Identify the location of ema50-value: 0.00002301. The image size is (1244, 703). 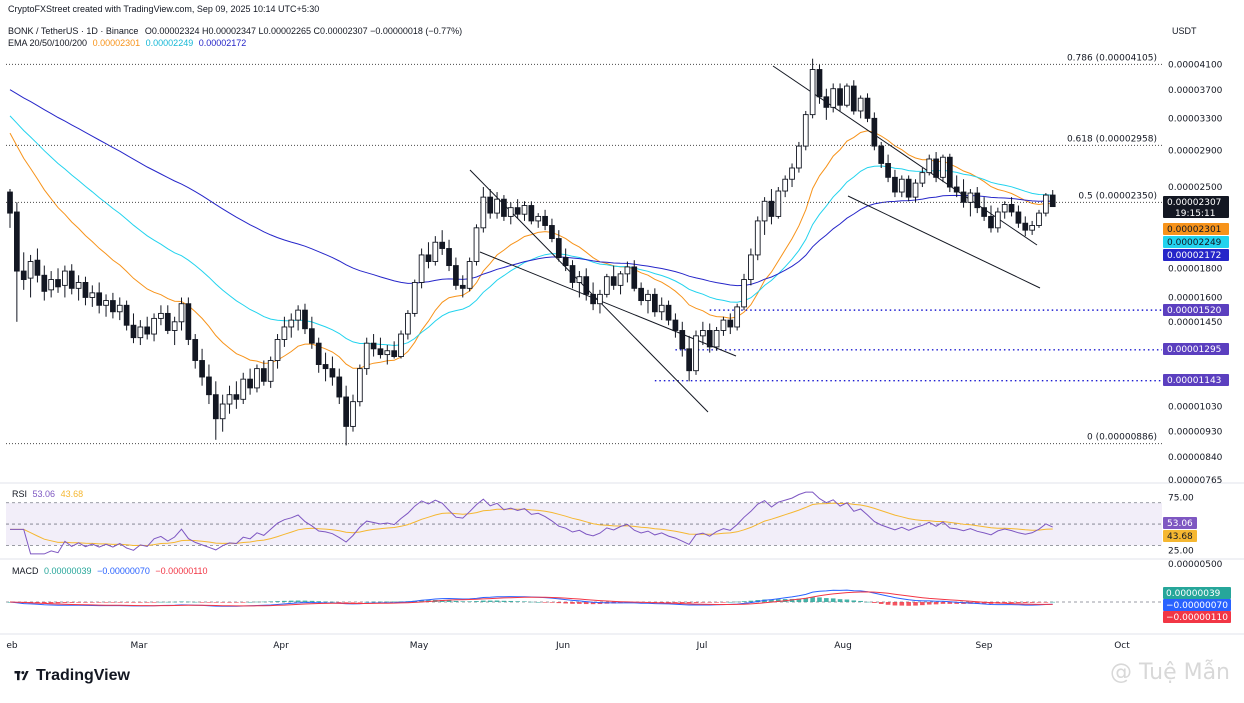
(116, 43).